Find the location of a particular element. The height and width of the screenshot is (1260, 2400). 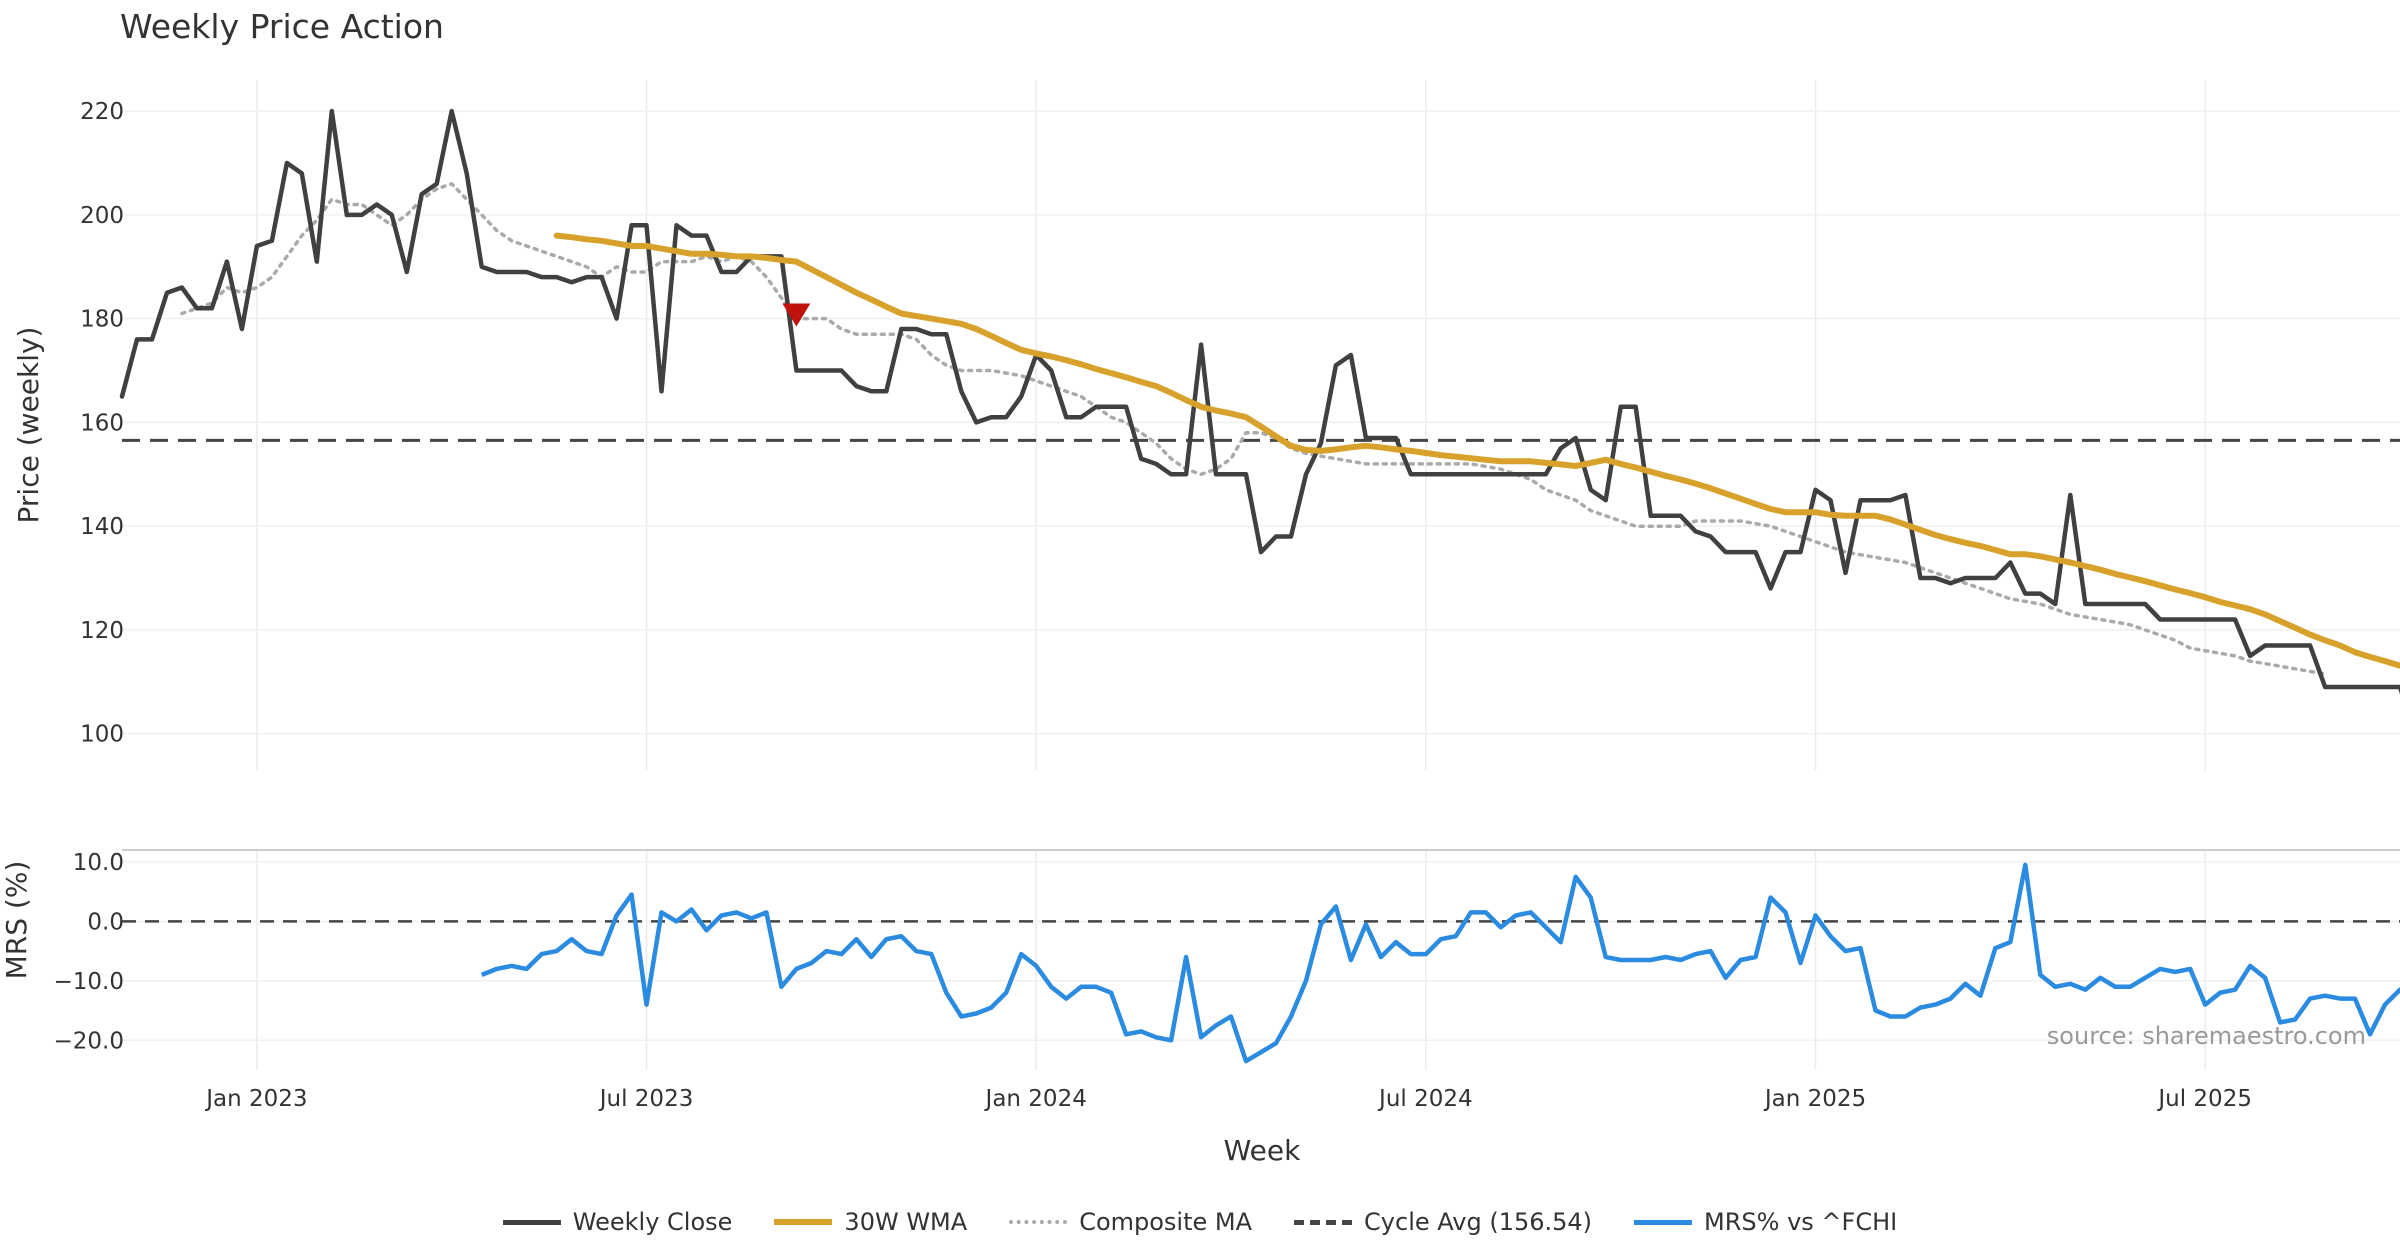

price-y-tick-label: 220 is located at coordinates (102, 112).